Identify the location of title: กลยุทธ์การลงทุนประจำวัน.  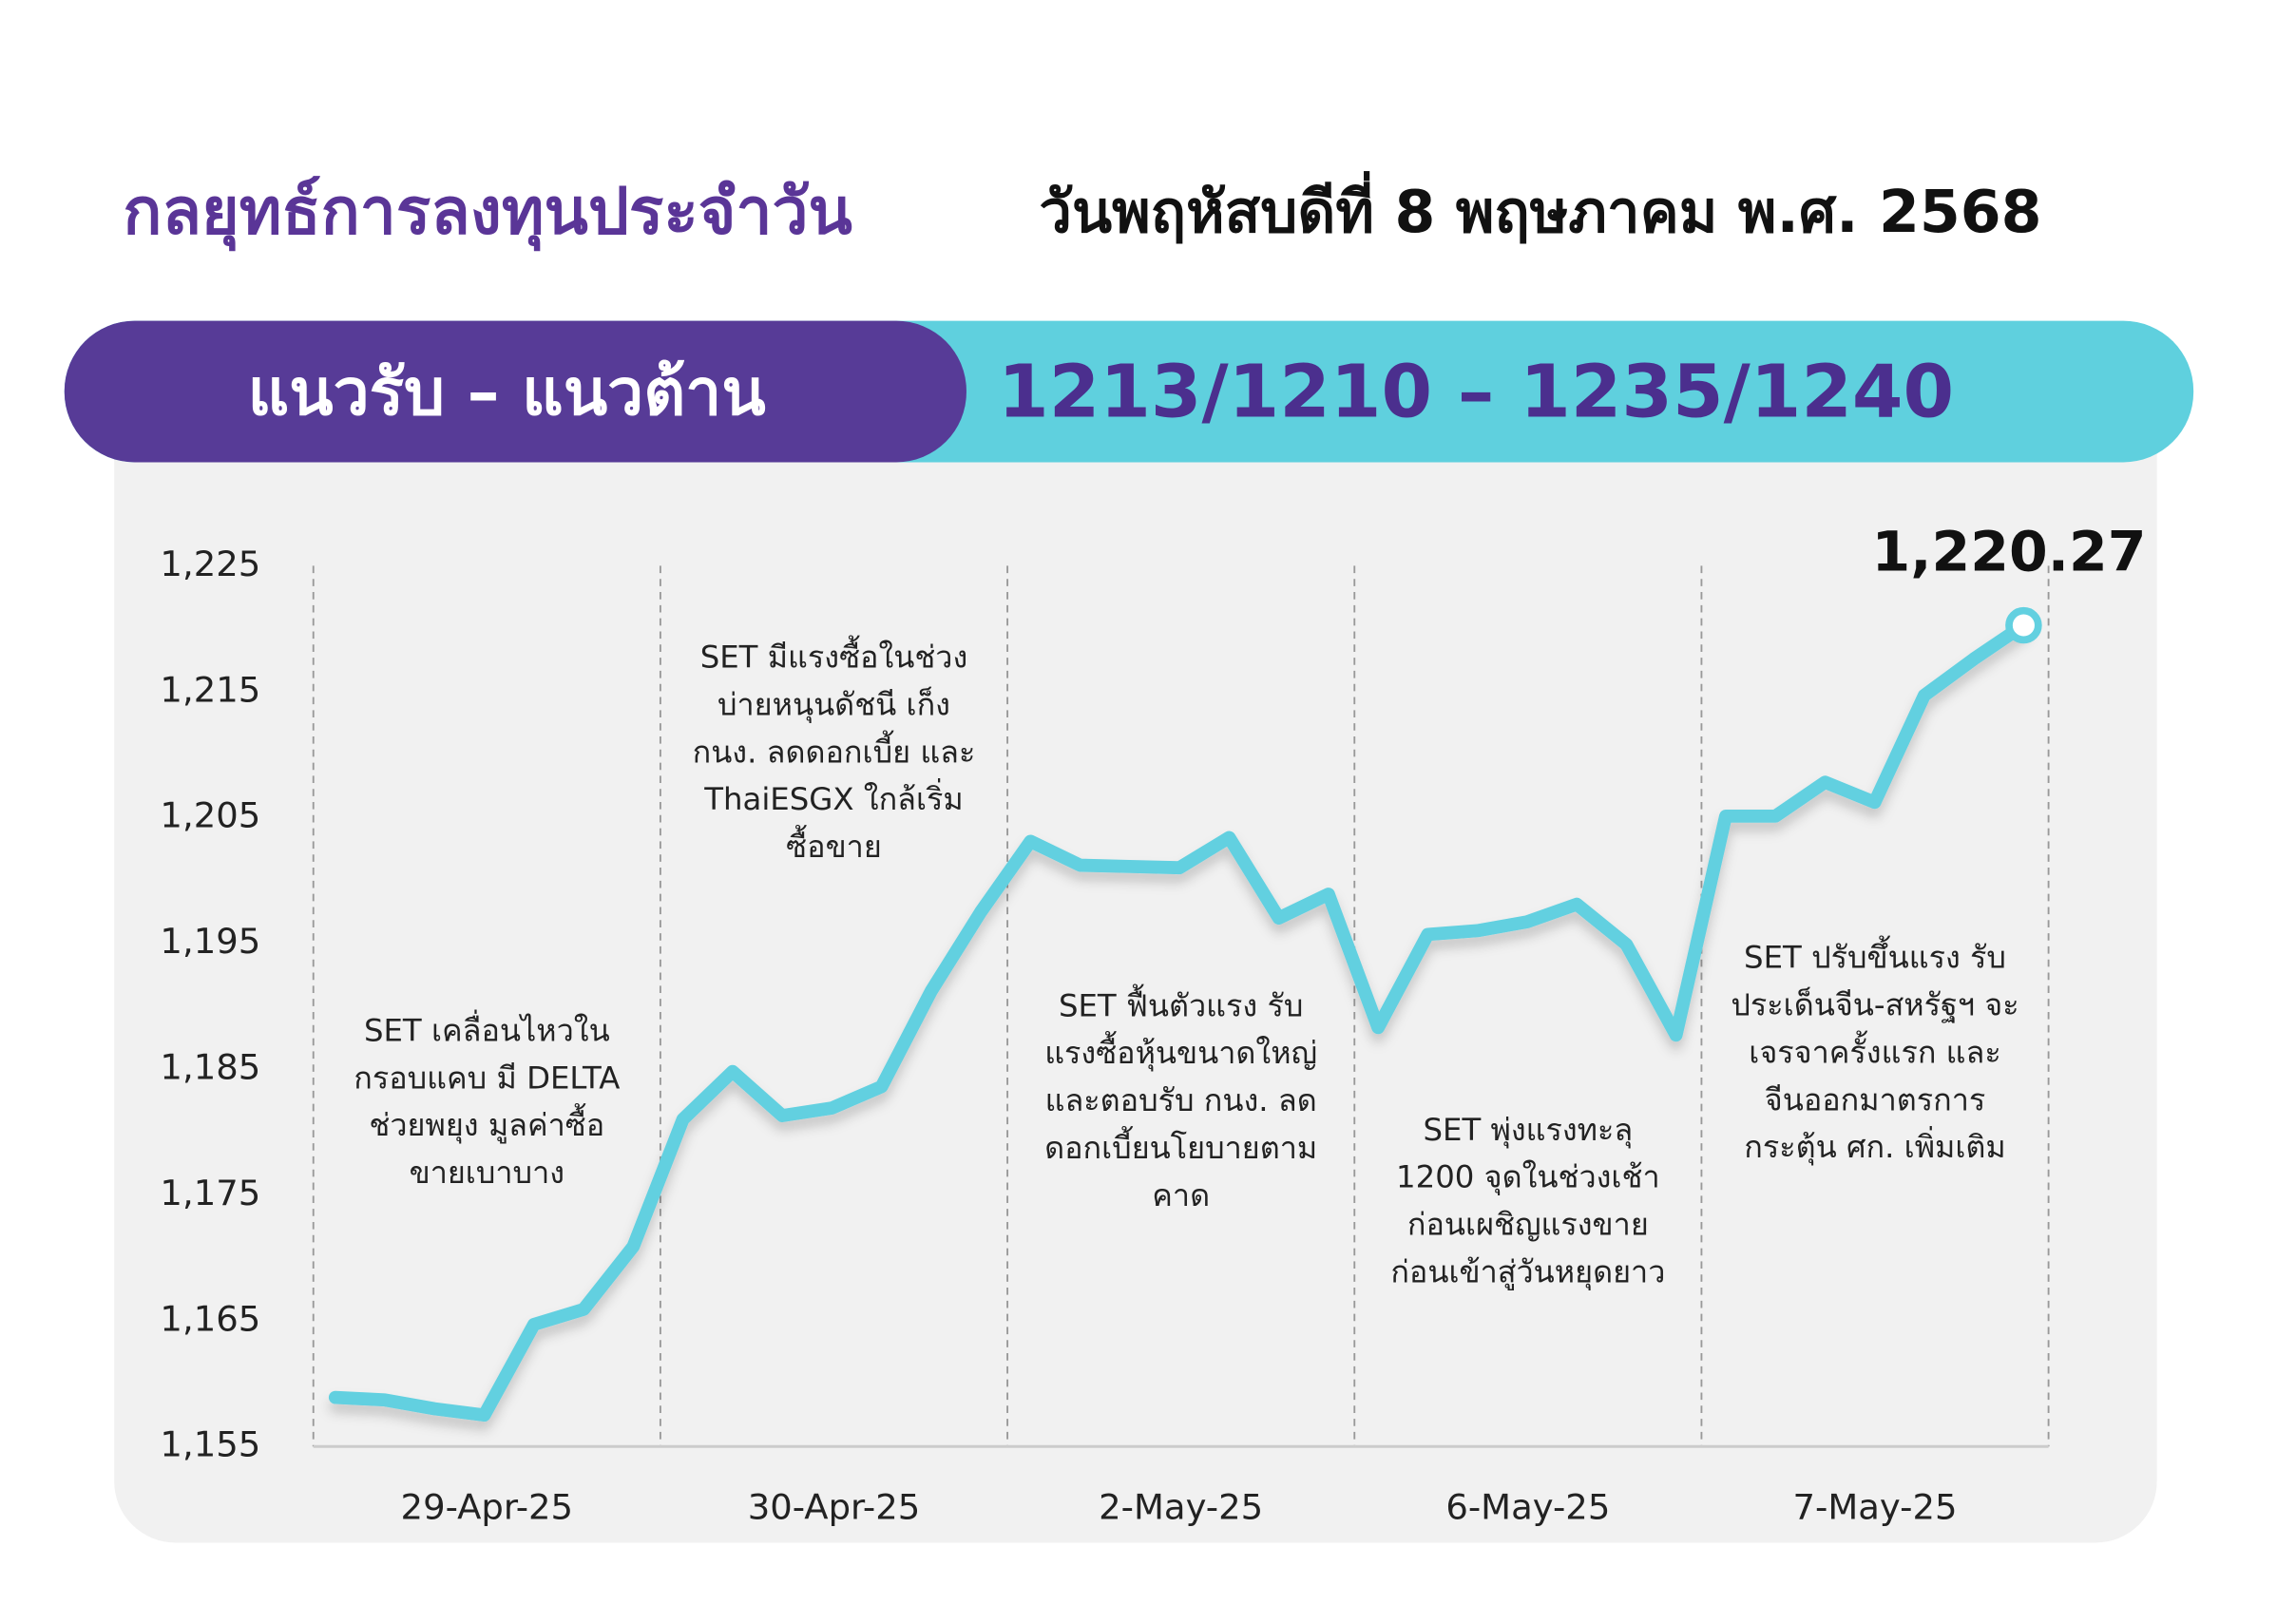
(487, 213).